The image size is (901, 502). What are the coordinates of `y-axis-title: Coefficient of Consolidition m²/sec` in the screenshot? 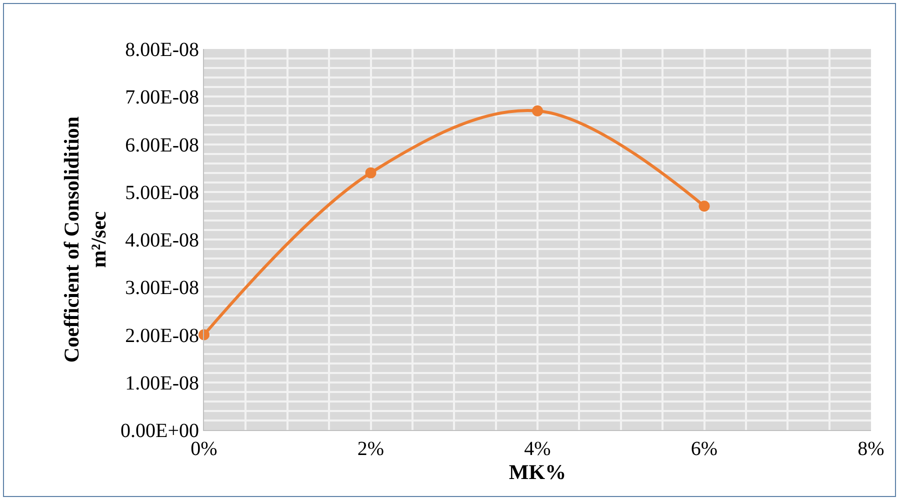 It's located at (85, 239).